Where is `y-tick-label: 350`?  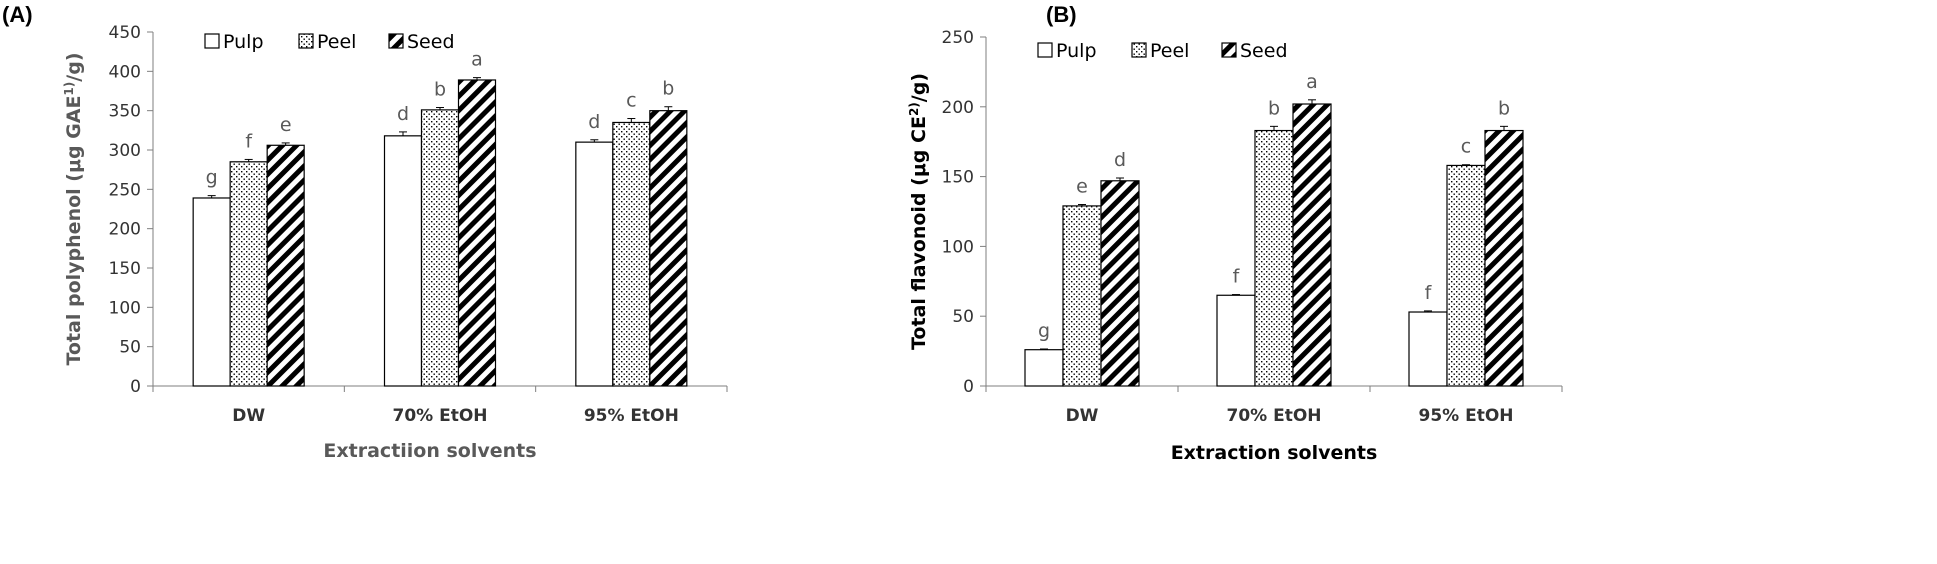 y-tick-label: 350 is located at coordinates (125, 112).